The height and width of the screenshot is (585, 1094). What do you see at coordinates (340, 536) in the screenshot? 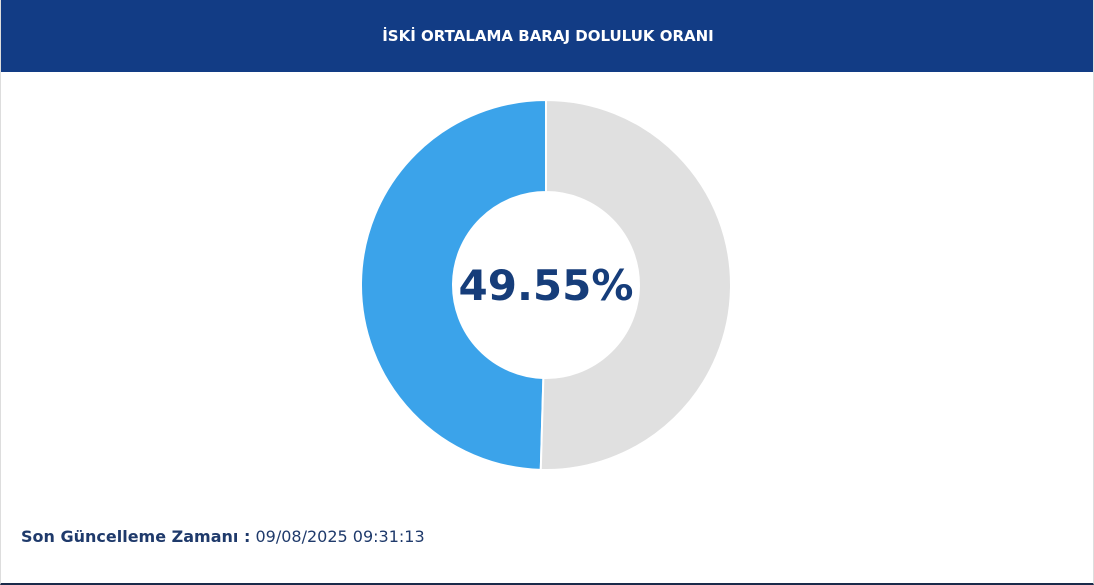
I see `footer-value: 09/08/2025 09:31:13` at bounding box center [340, 536].